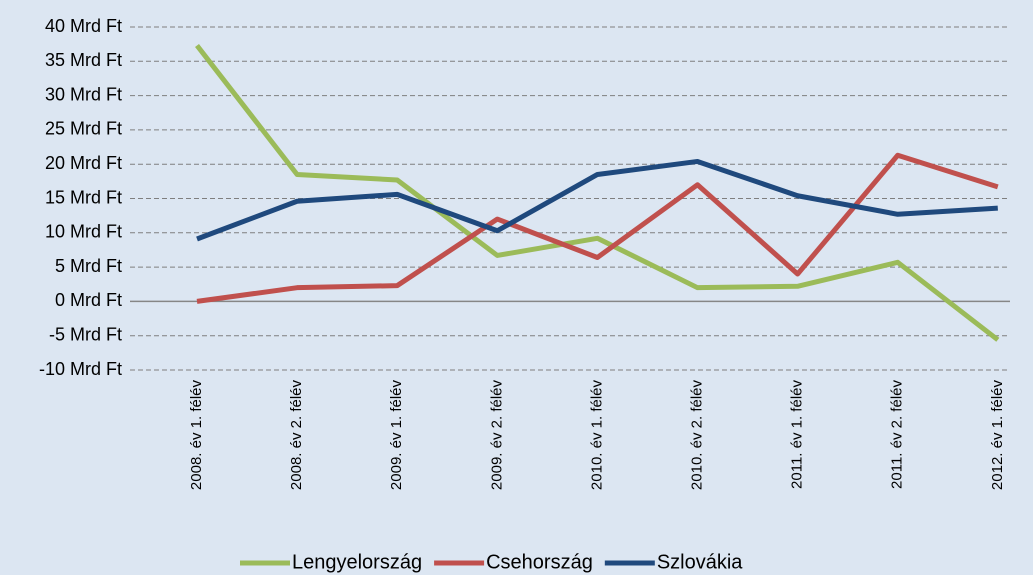 This screenshot has height=575, width=1033. What do you see at coordinates (83, 60) in the screenshot?
I see `y-tick-label: 35 Mrd Ft` at bounding box center [83, 60].